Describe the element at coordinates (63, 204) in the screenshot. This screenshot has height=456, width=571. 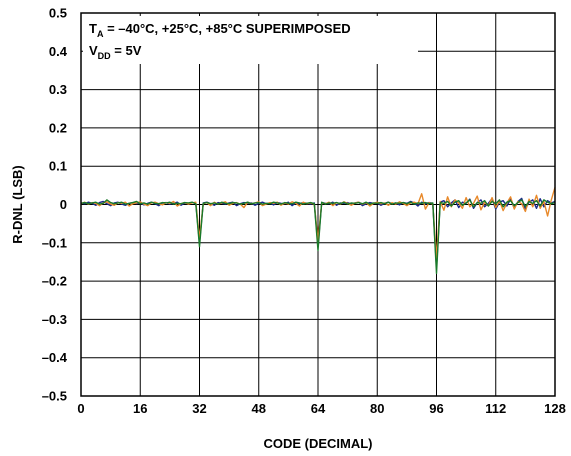
I see `y-tick-label: 0` at that location.